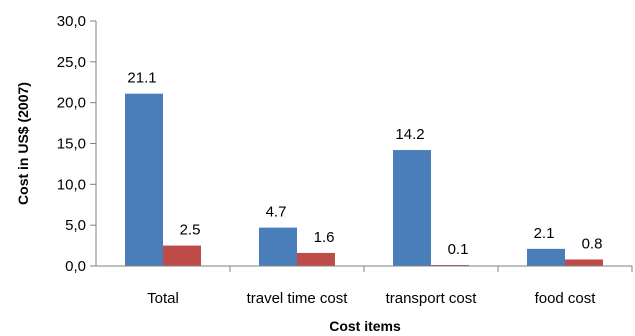 Image resolution: width=635 pixels, height=336 pixels. Describe the element at coordinates (141, 78) in the screenshot. I see `data-label: 21.1` at that location.